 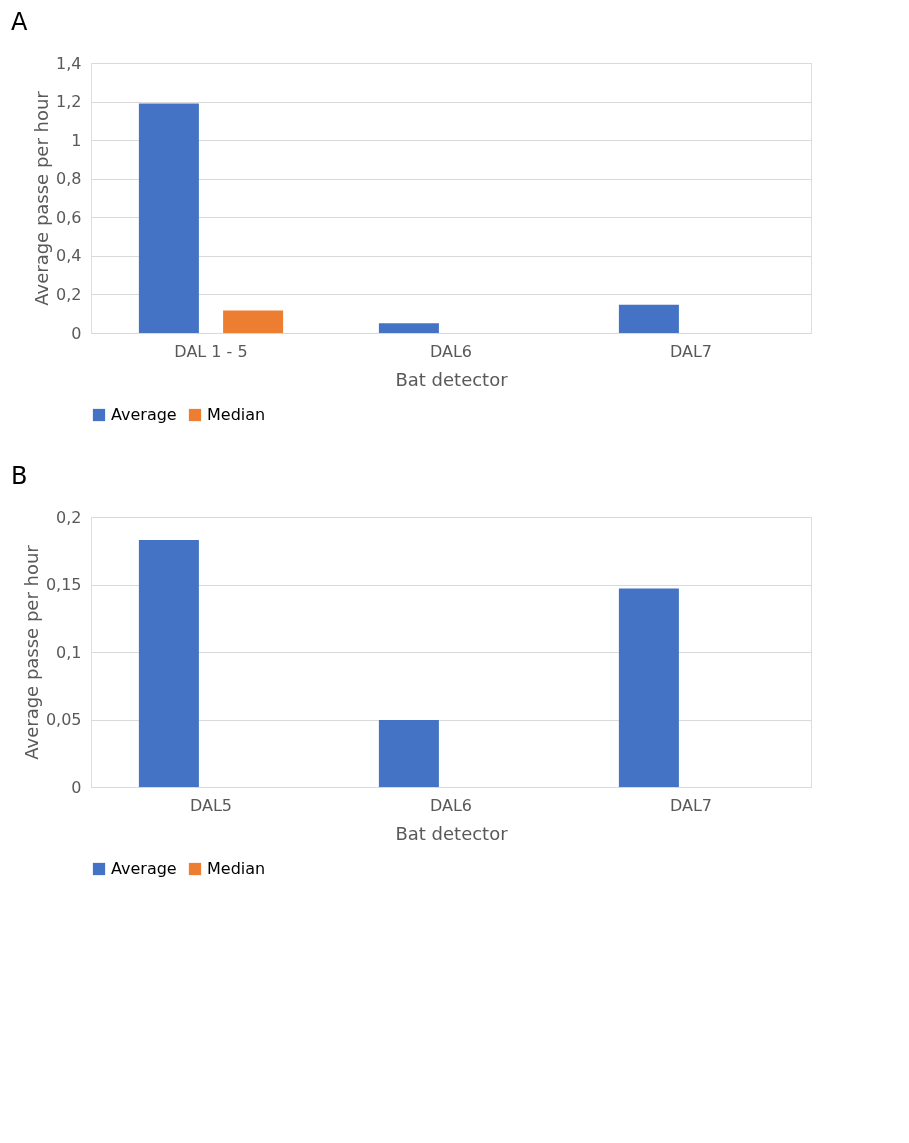 I want to click on chart-title: B, so click(x=19, y=476).